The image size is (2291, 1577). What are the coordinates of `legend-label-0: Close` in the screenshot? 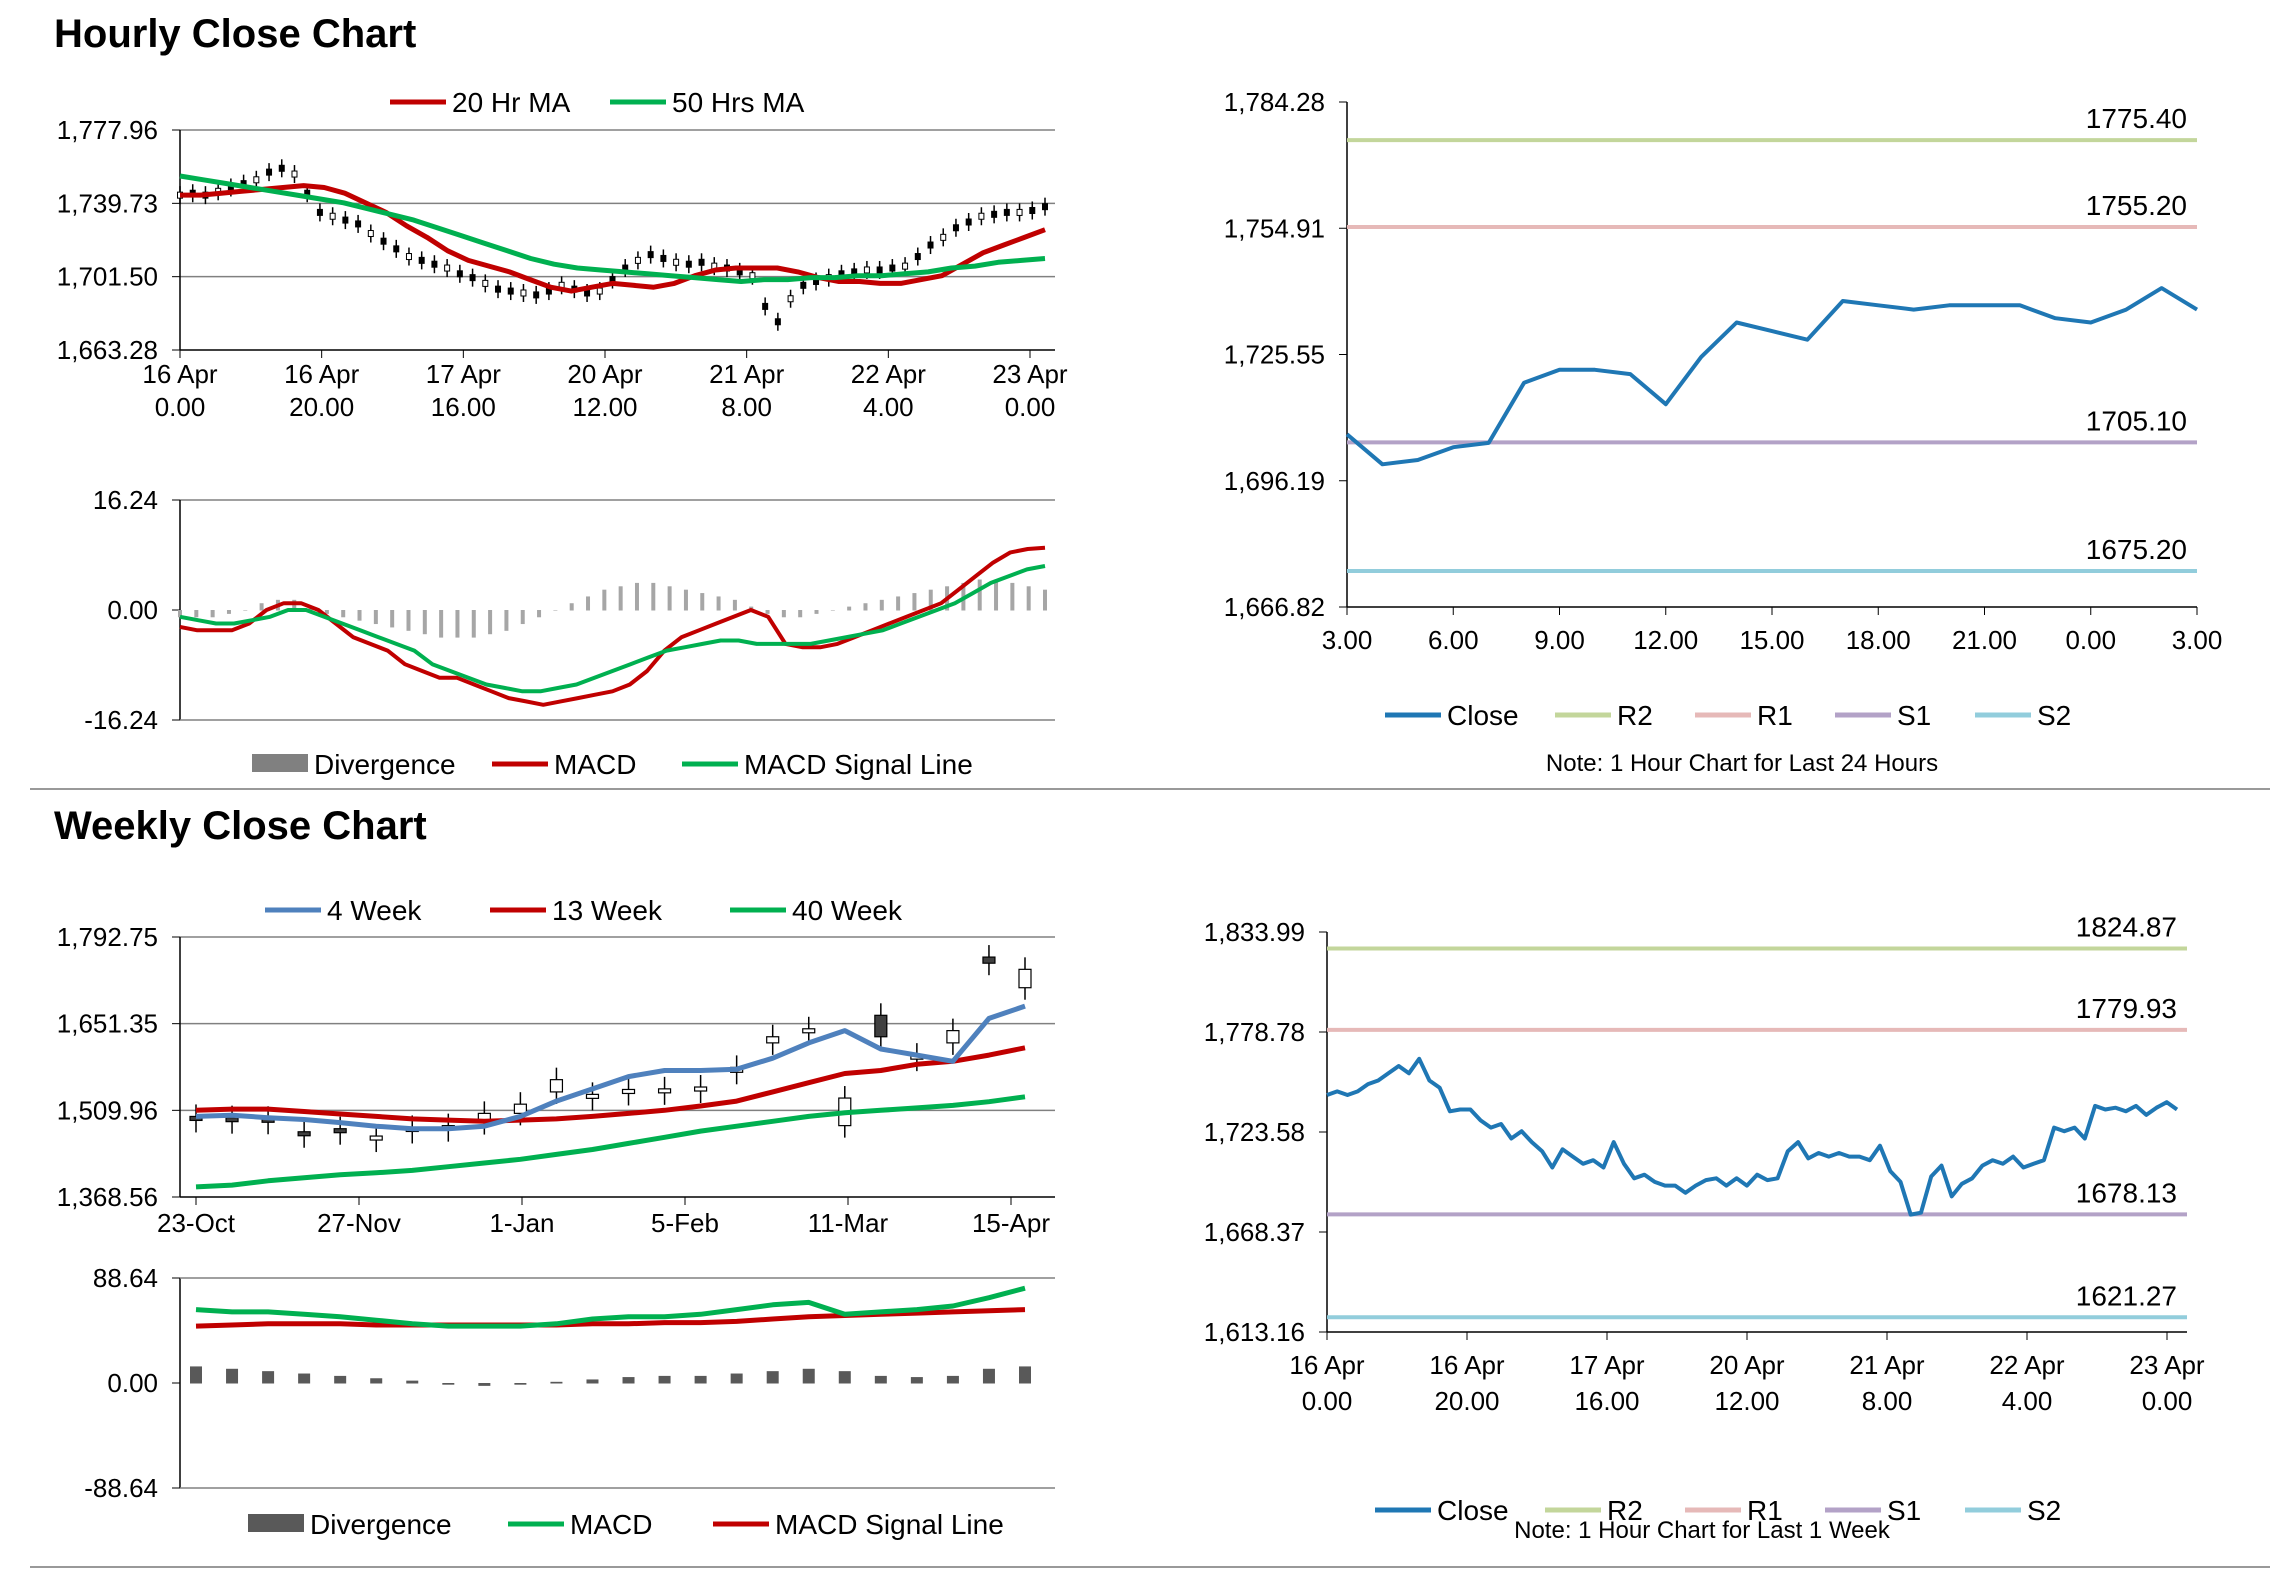 It's located at (1483, 715).